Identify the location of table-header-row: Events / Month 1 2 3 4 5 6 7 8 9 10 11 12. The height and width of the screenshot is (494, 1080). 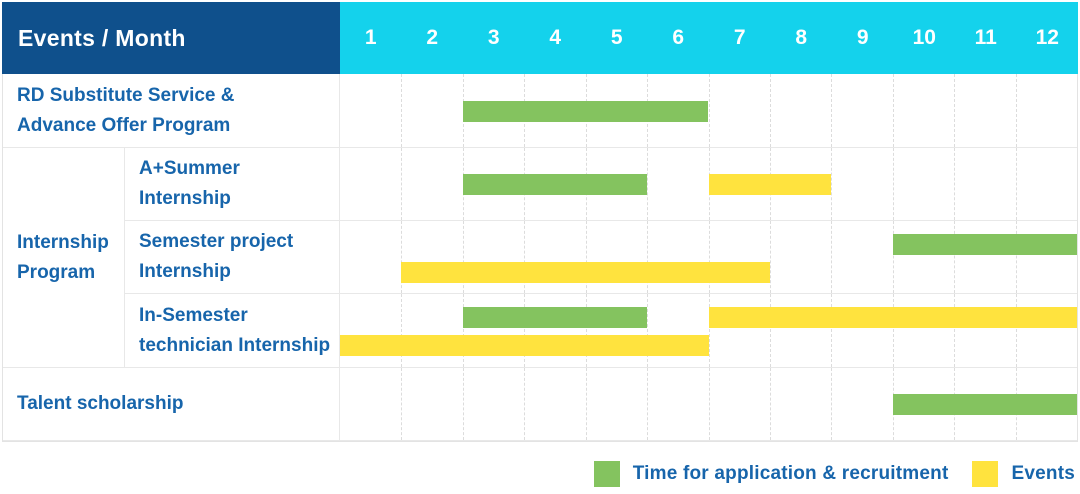
(540, 38).